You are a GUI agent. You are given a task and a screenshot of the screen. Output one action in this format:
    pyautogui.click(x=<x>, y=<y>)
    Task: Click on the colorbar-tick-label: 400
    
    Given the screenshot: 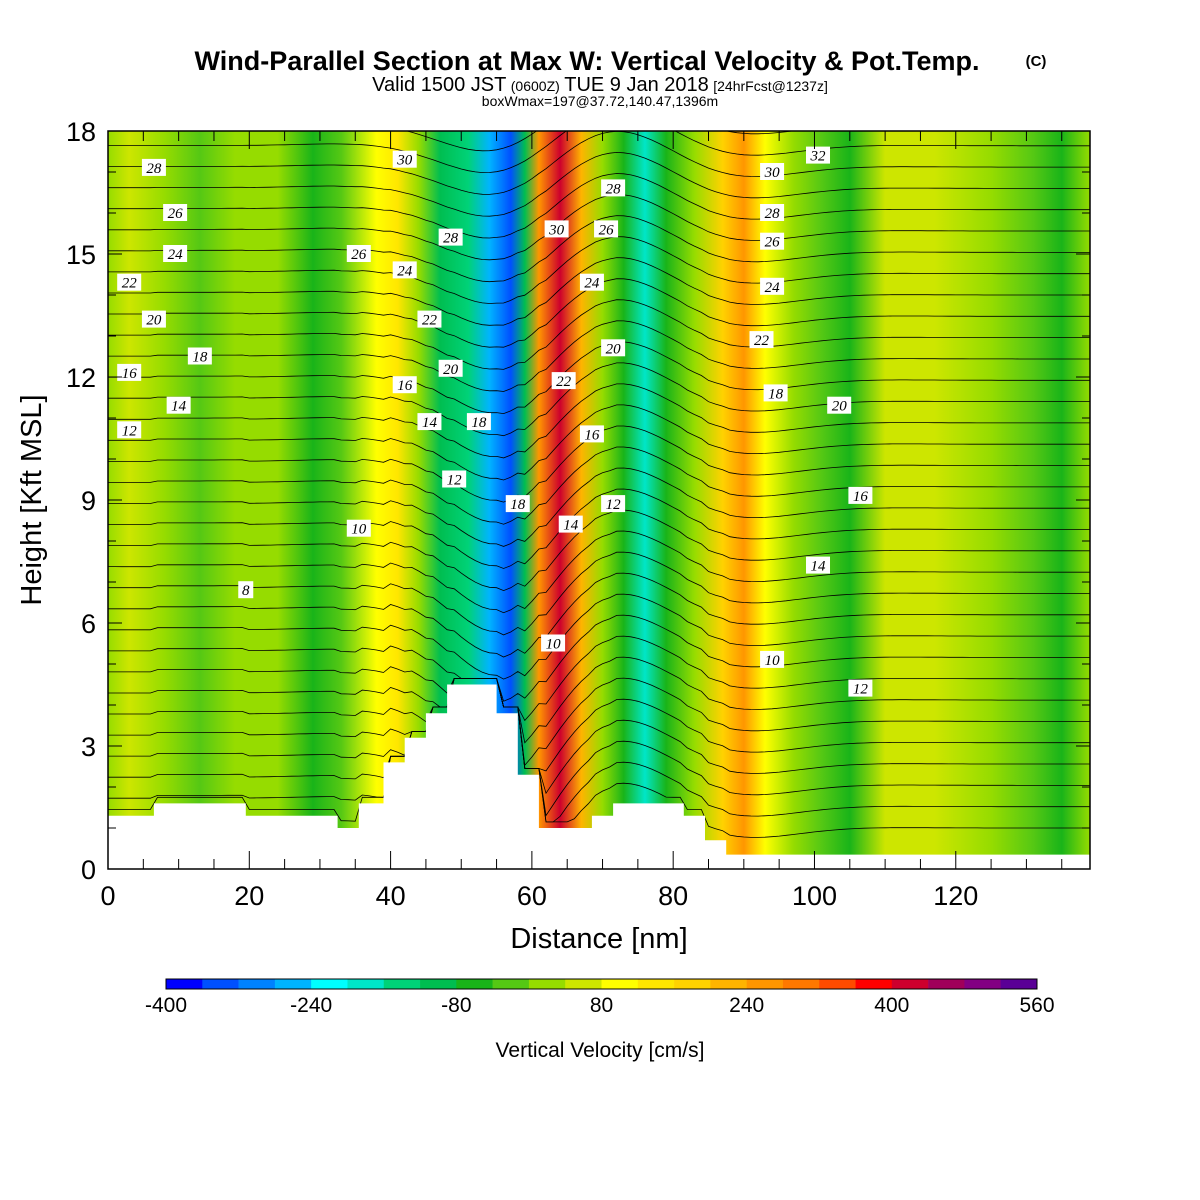 What is the action you would take?
    pyautogui.click(x=891, y=1005)
    